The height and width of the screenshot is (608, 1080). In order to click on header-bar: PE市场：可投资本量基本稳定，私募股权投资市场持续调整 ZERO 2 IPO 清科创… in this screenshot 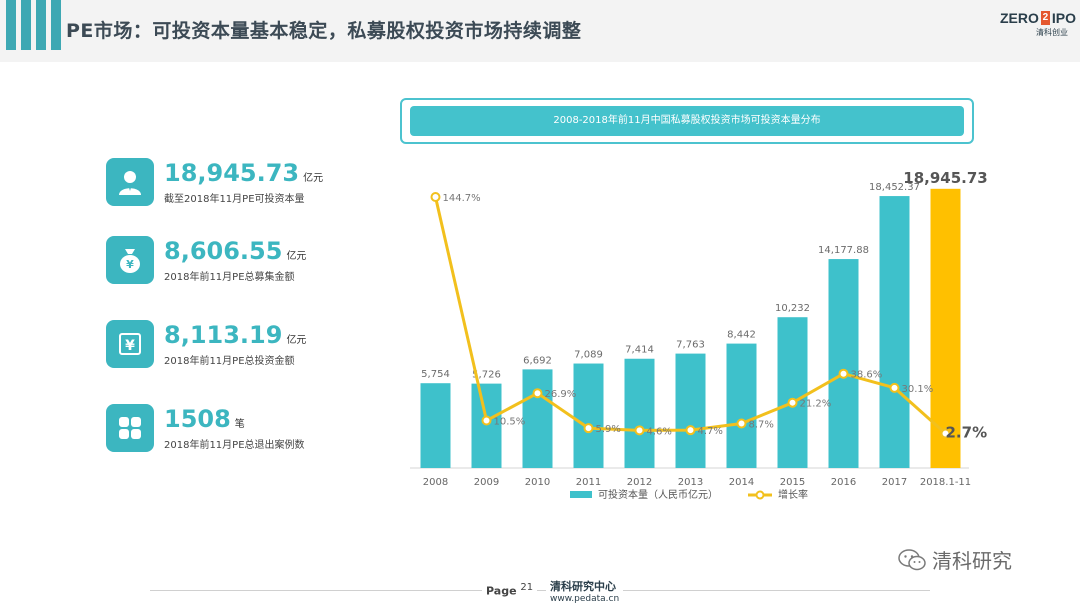, I will do `click(540, 31)`.